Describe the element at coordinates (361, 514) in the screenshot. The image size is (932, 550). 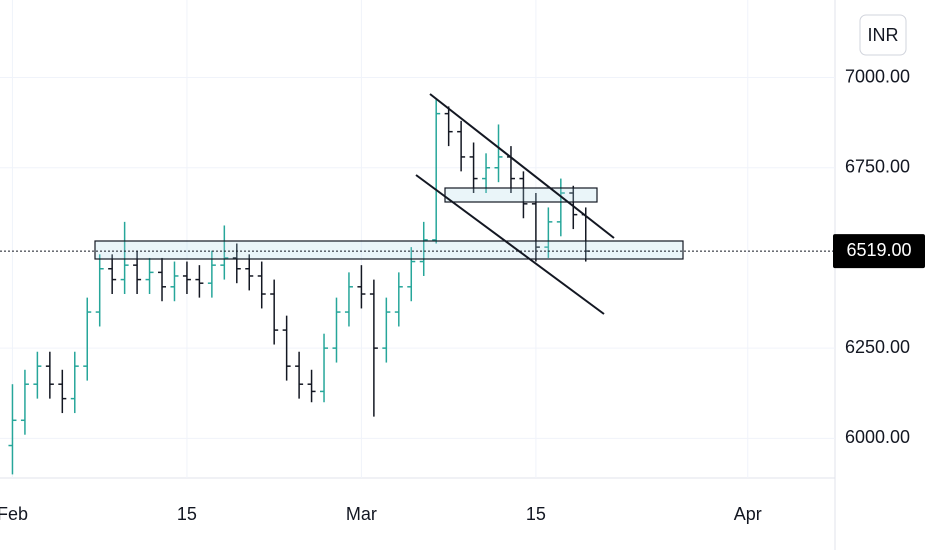
I see `x-tick-label: Mar` at that location.